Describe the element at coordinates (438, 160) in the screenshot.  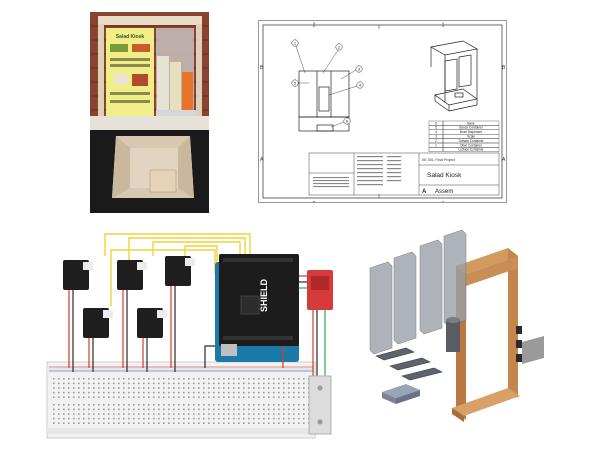
I see `project-label: EE 391: Final Project` at that location.